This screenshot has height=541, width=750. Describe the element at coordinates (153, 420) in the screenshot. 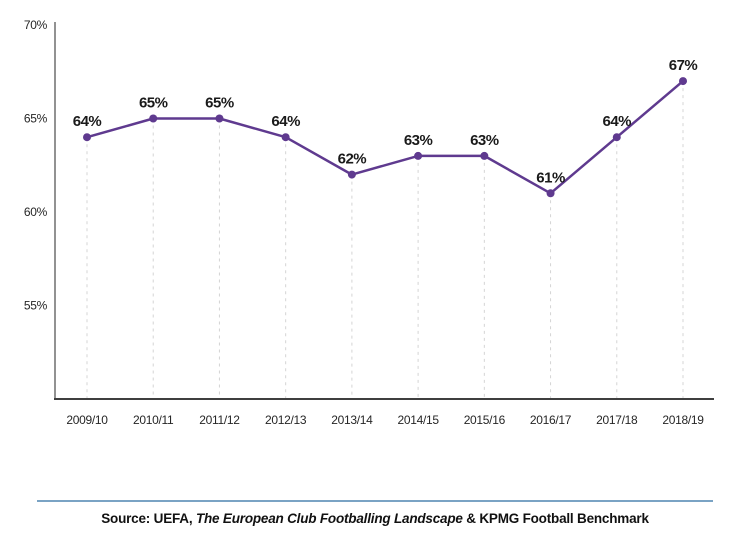

I see `x-tick-label: 2010/11` at that location.